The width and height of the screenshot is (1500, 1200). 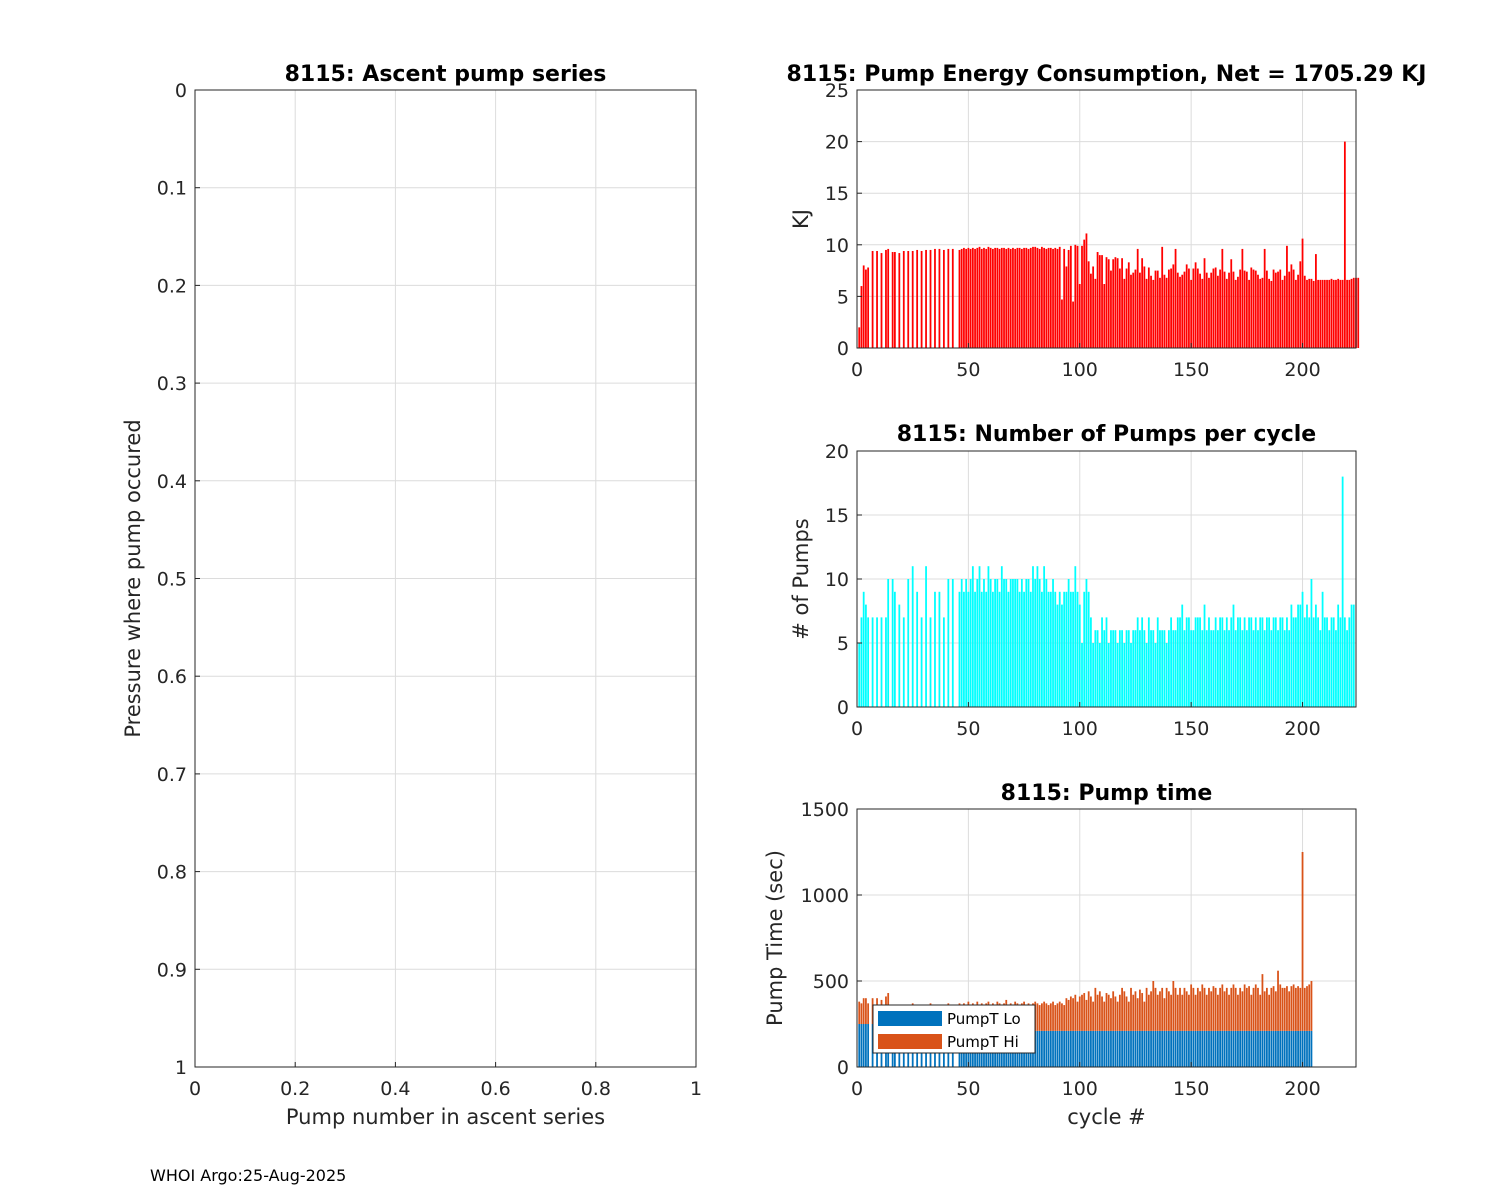 I want to click on pumptime-xtick-label: 150, so click(x=1191, y=1089).